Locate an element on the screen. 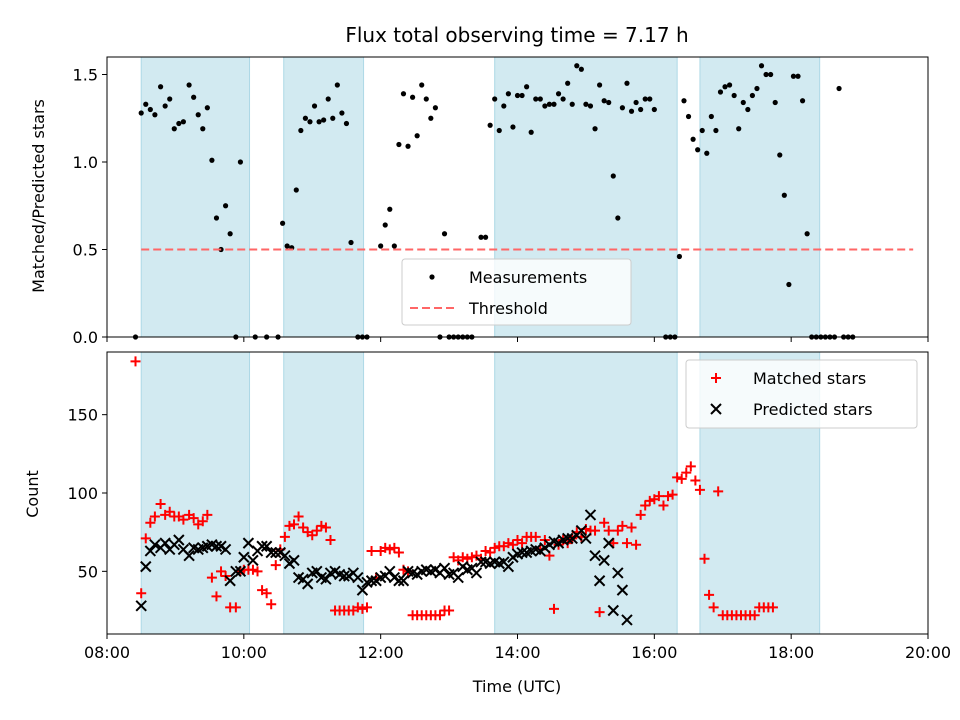 This screenshot has width=960, height=720. bottom-shaded-interval is located at coordinates (586, 493).